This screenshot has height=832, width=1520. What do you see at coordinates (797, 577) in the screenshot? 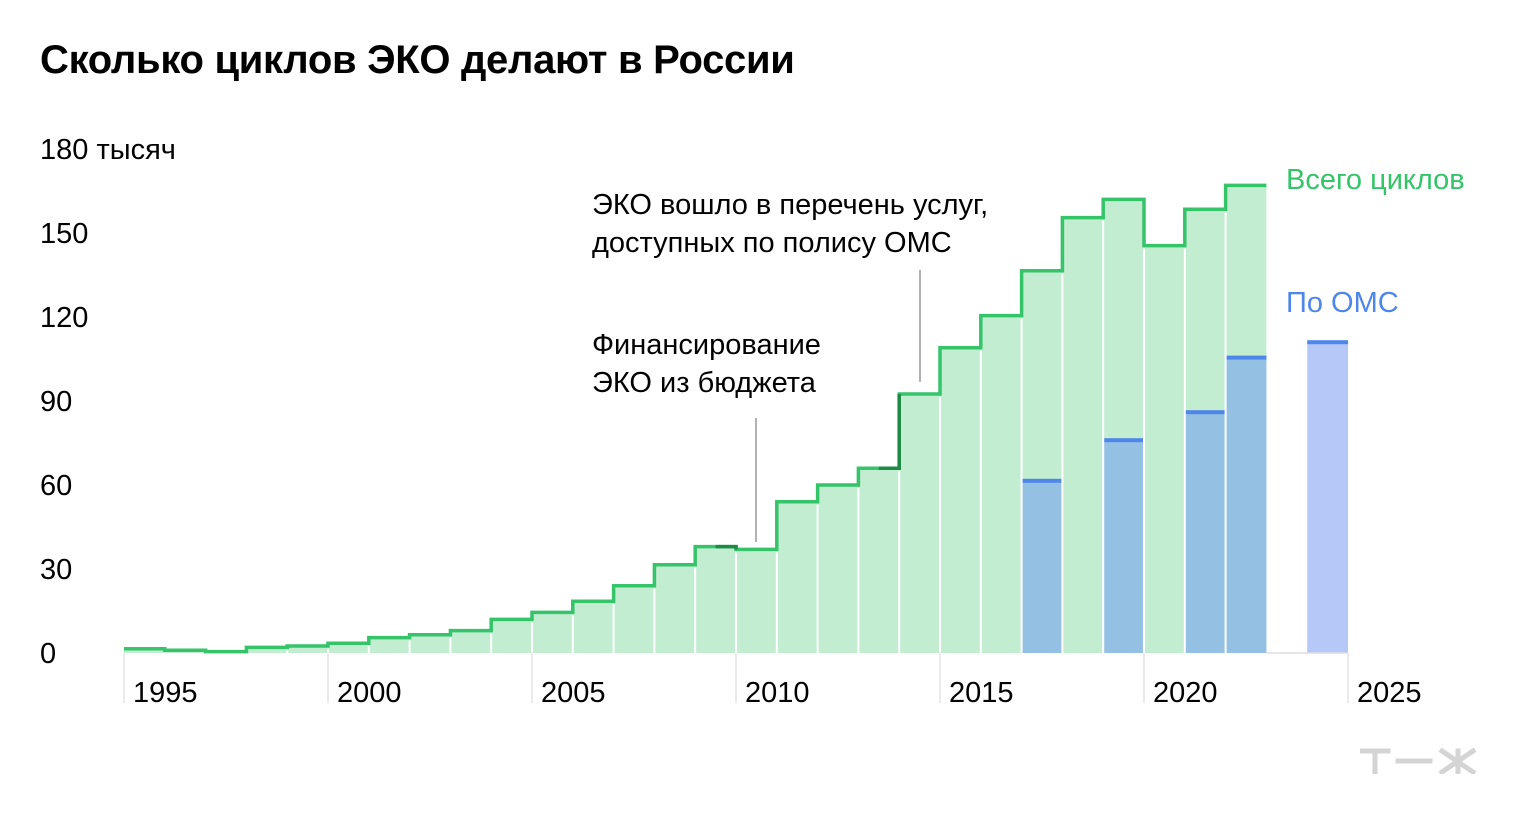
I see `total-bar-2011` at bounding box center [797, 577].